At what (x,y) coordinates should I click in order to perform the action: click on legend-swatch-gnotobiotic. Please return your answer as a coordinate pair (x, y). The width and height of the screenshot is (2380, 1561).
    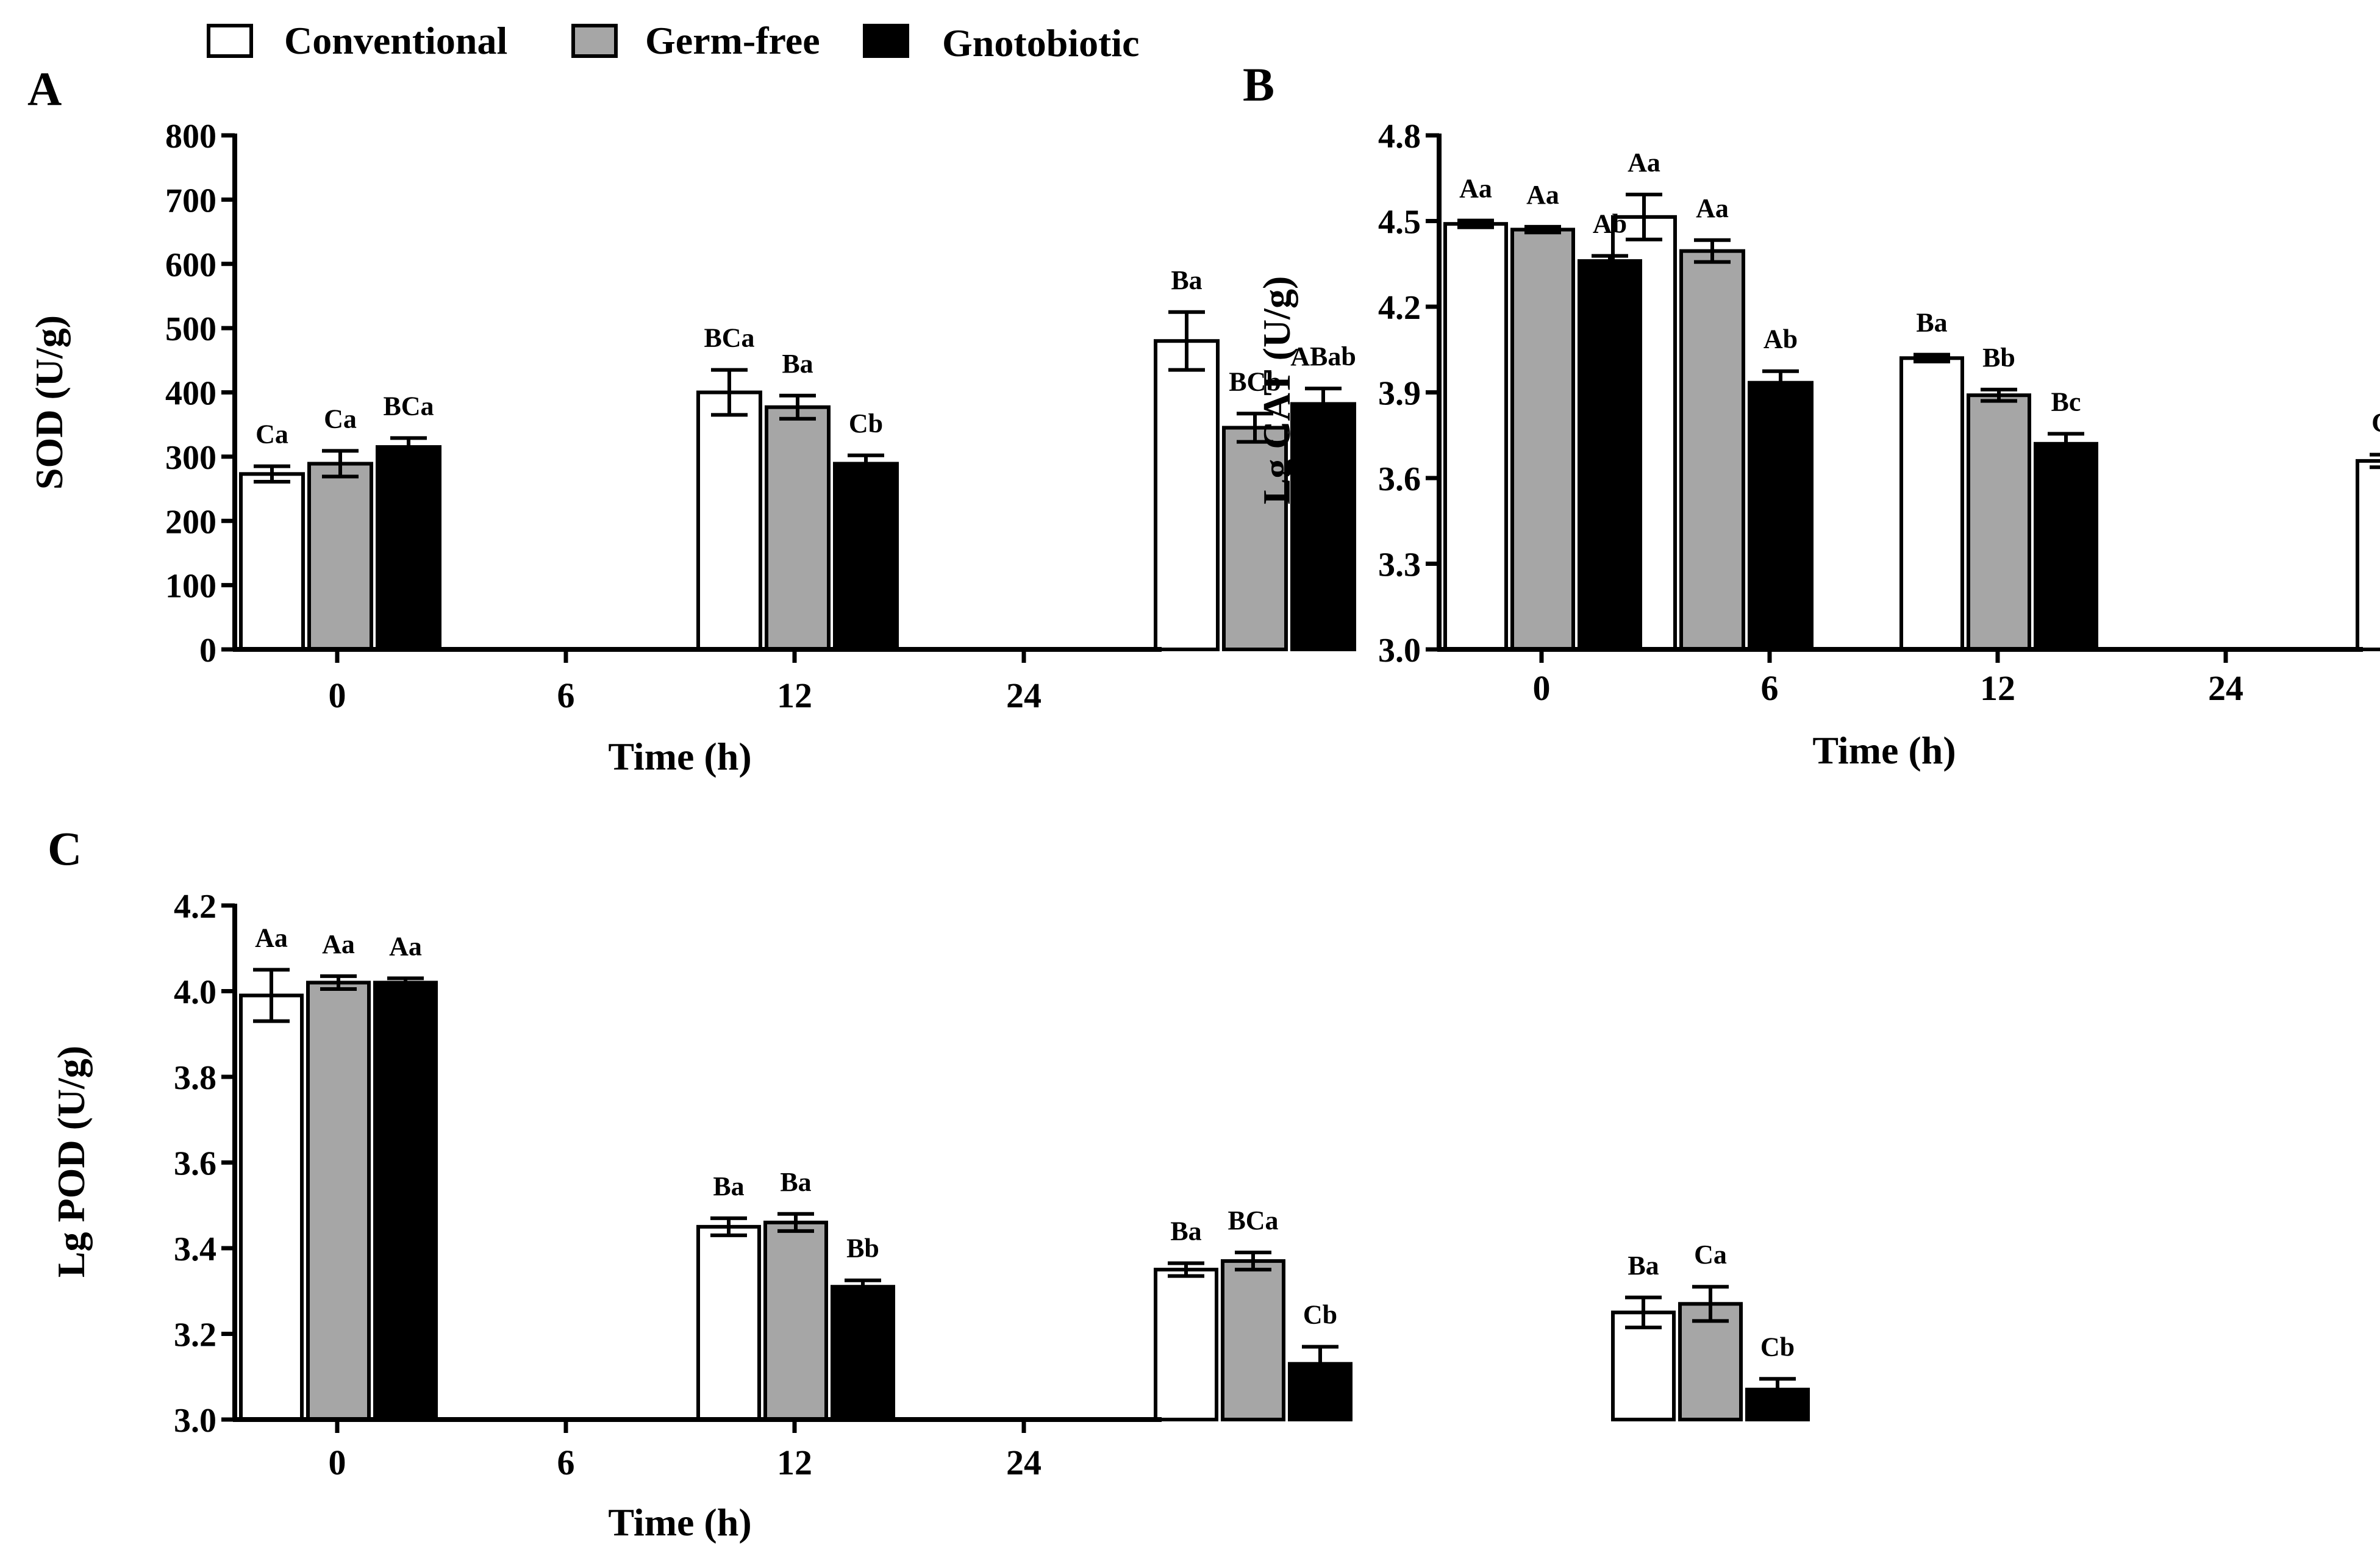
    Looking at the image, I should click on (886, 41).